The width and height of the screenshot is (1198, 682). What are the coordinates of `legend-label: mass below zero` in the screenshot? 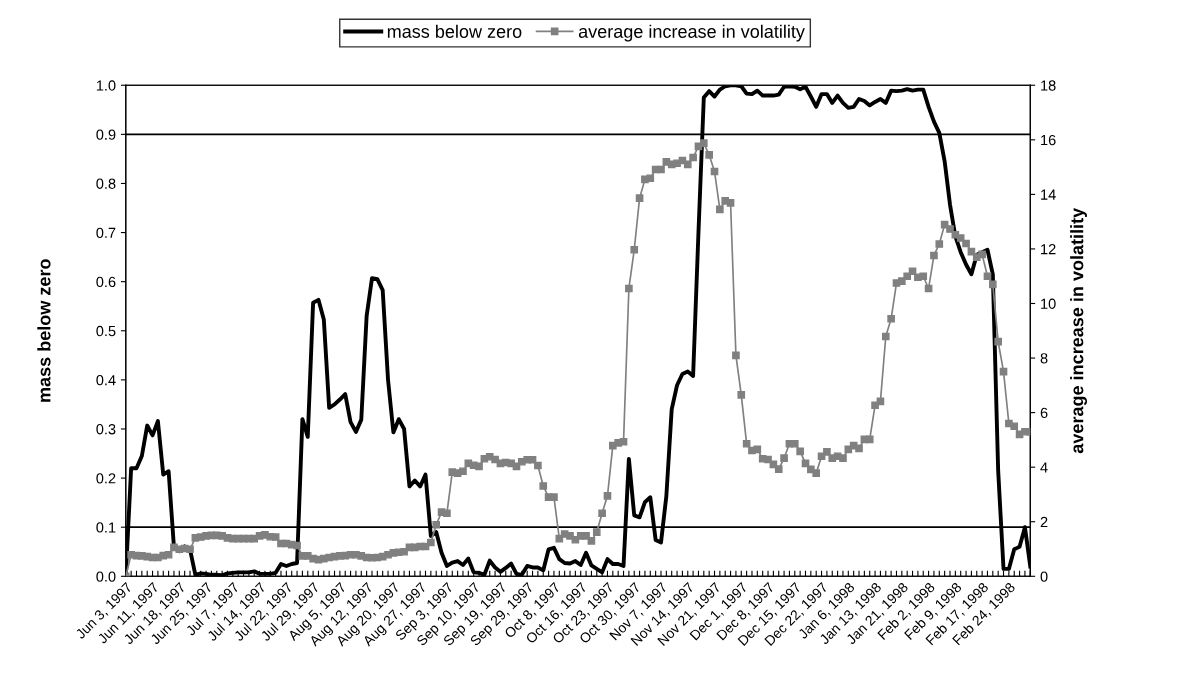 It's located at (454, 31).